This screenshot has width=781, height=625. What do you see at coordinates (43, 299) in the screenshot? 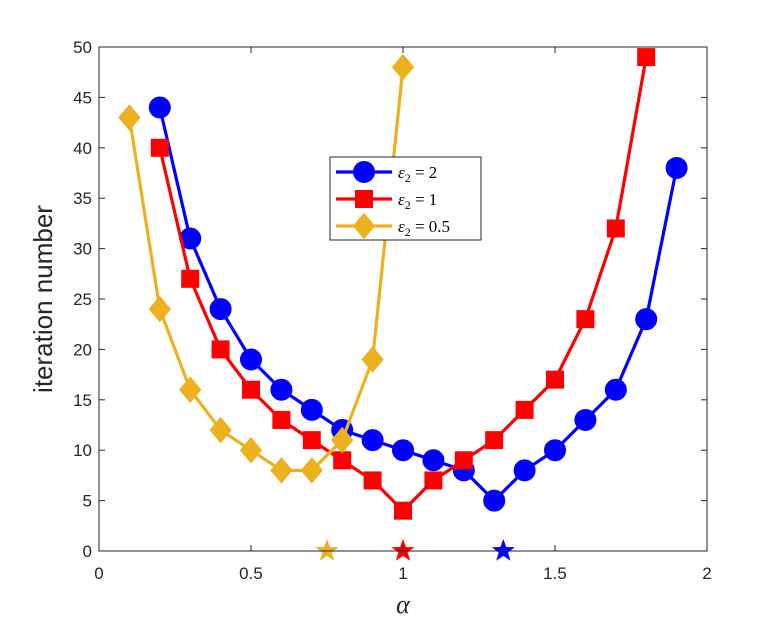
I see `y-axis-label: iteration number` at bounding box center [43, 299].